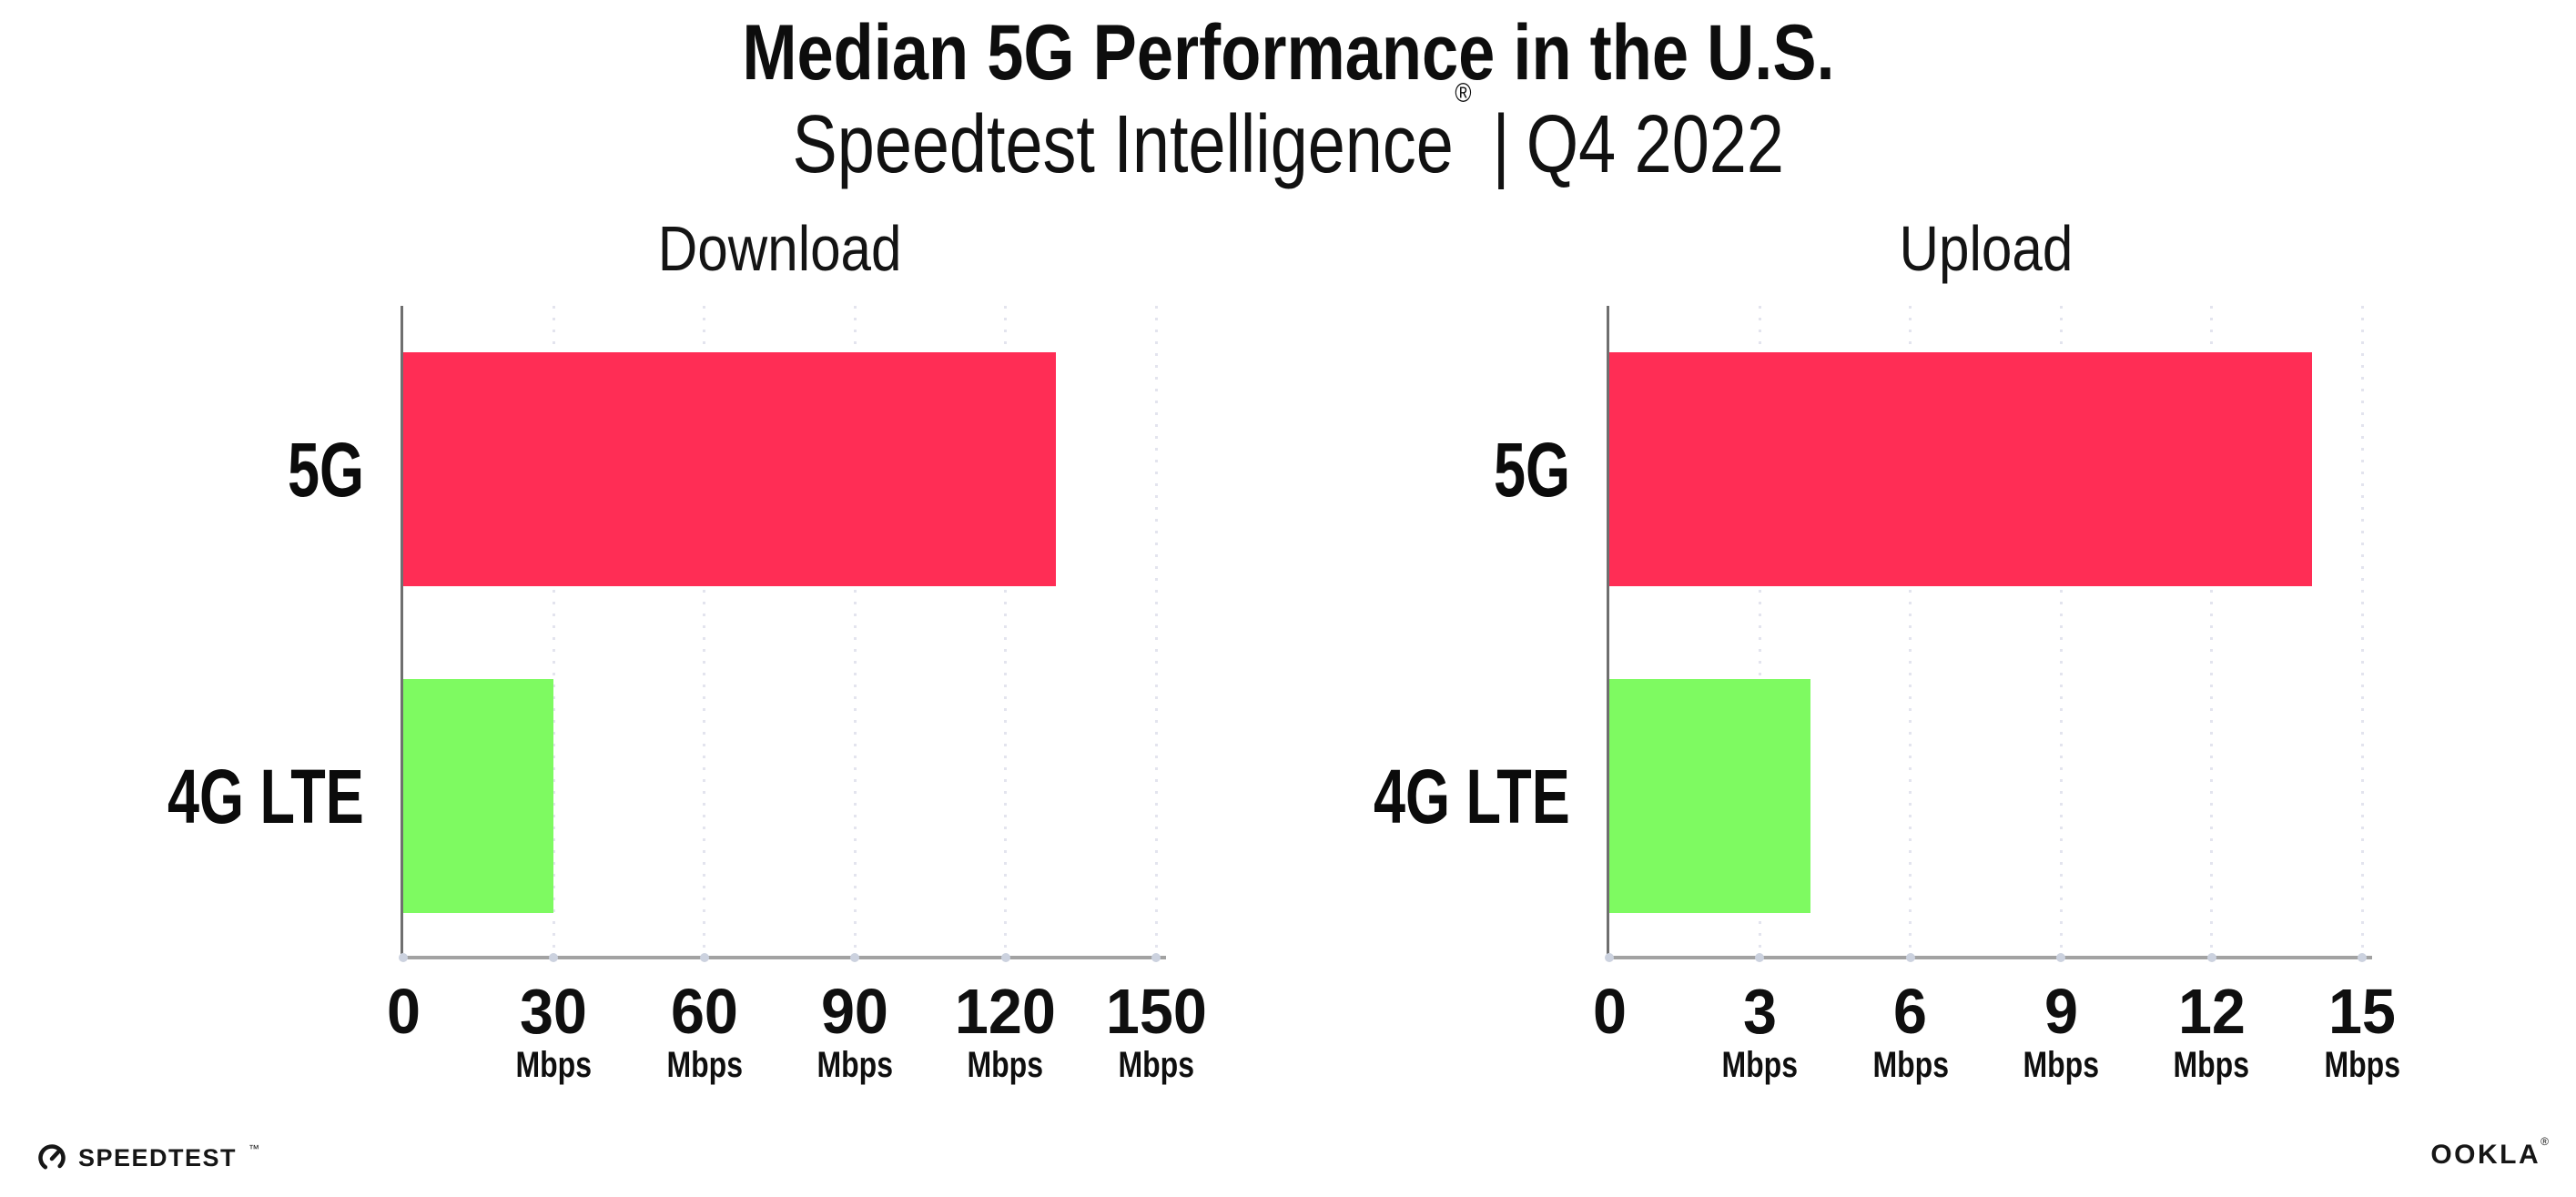 This screenshot has height=1197, width=2576. I want to click on tick-label-download-30: 30, so click(553, 1011).